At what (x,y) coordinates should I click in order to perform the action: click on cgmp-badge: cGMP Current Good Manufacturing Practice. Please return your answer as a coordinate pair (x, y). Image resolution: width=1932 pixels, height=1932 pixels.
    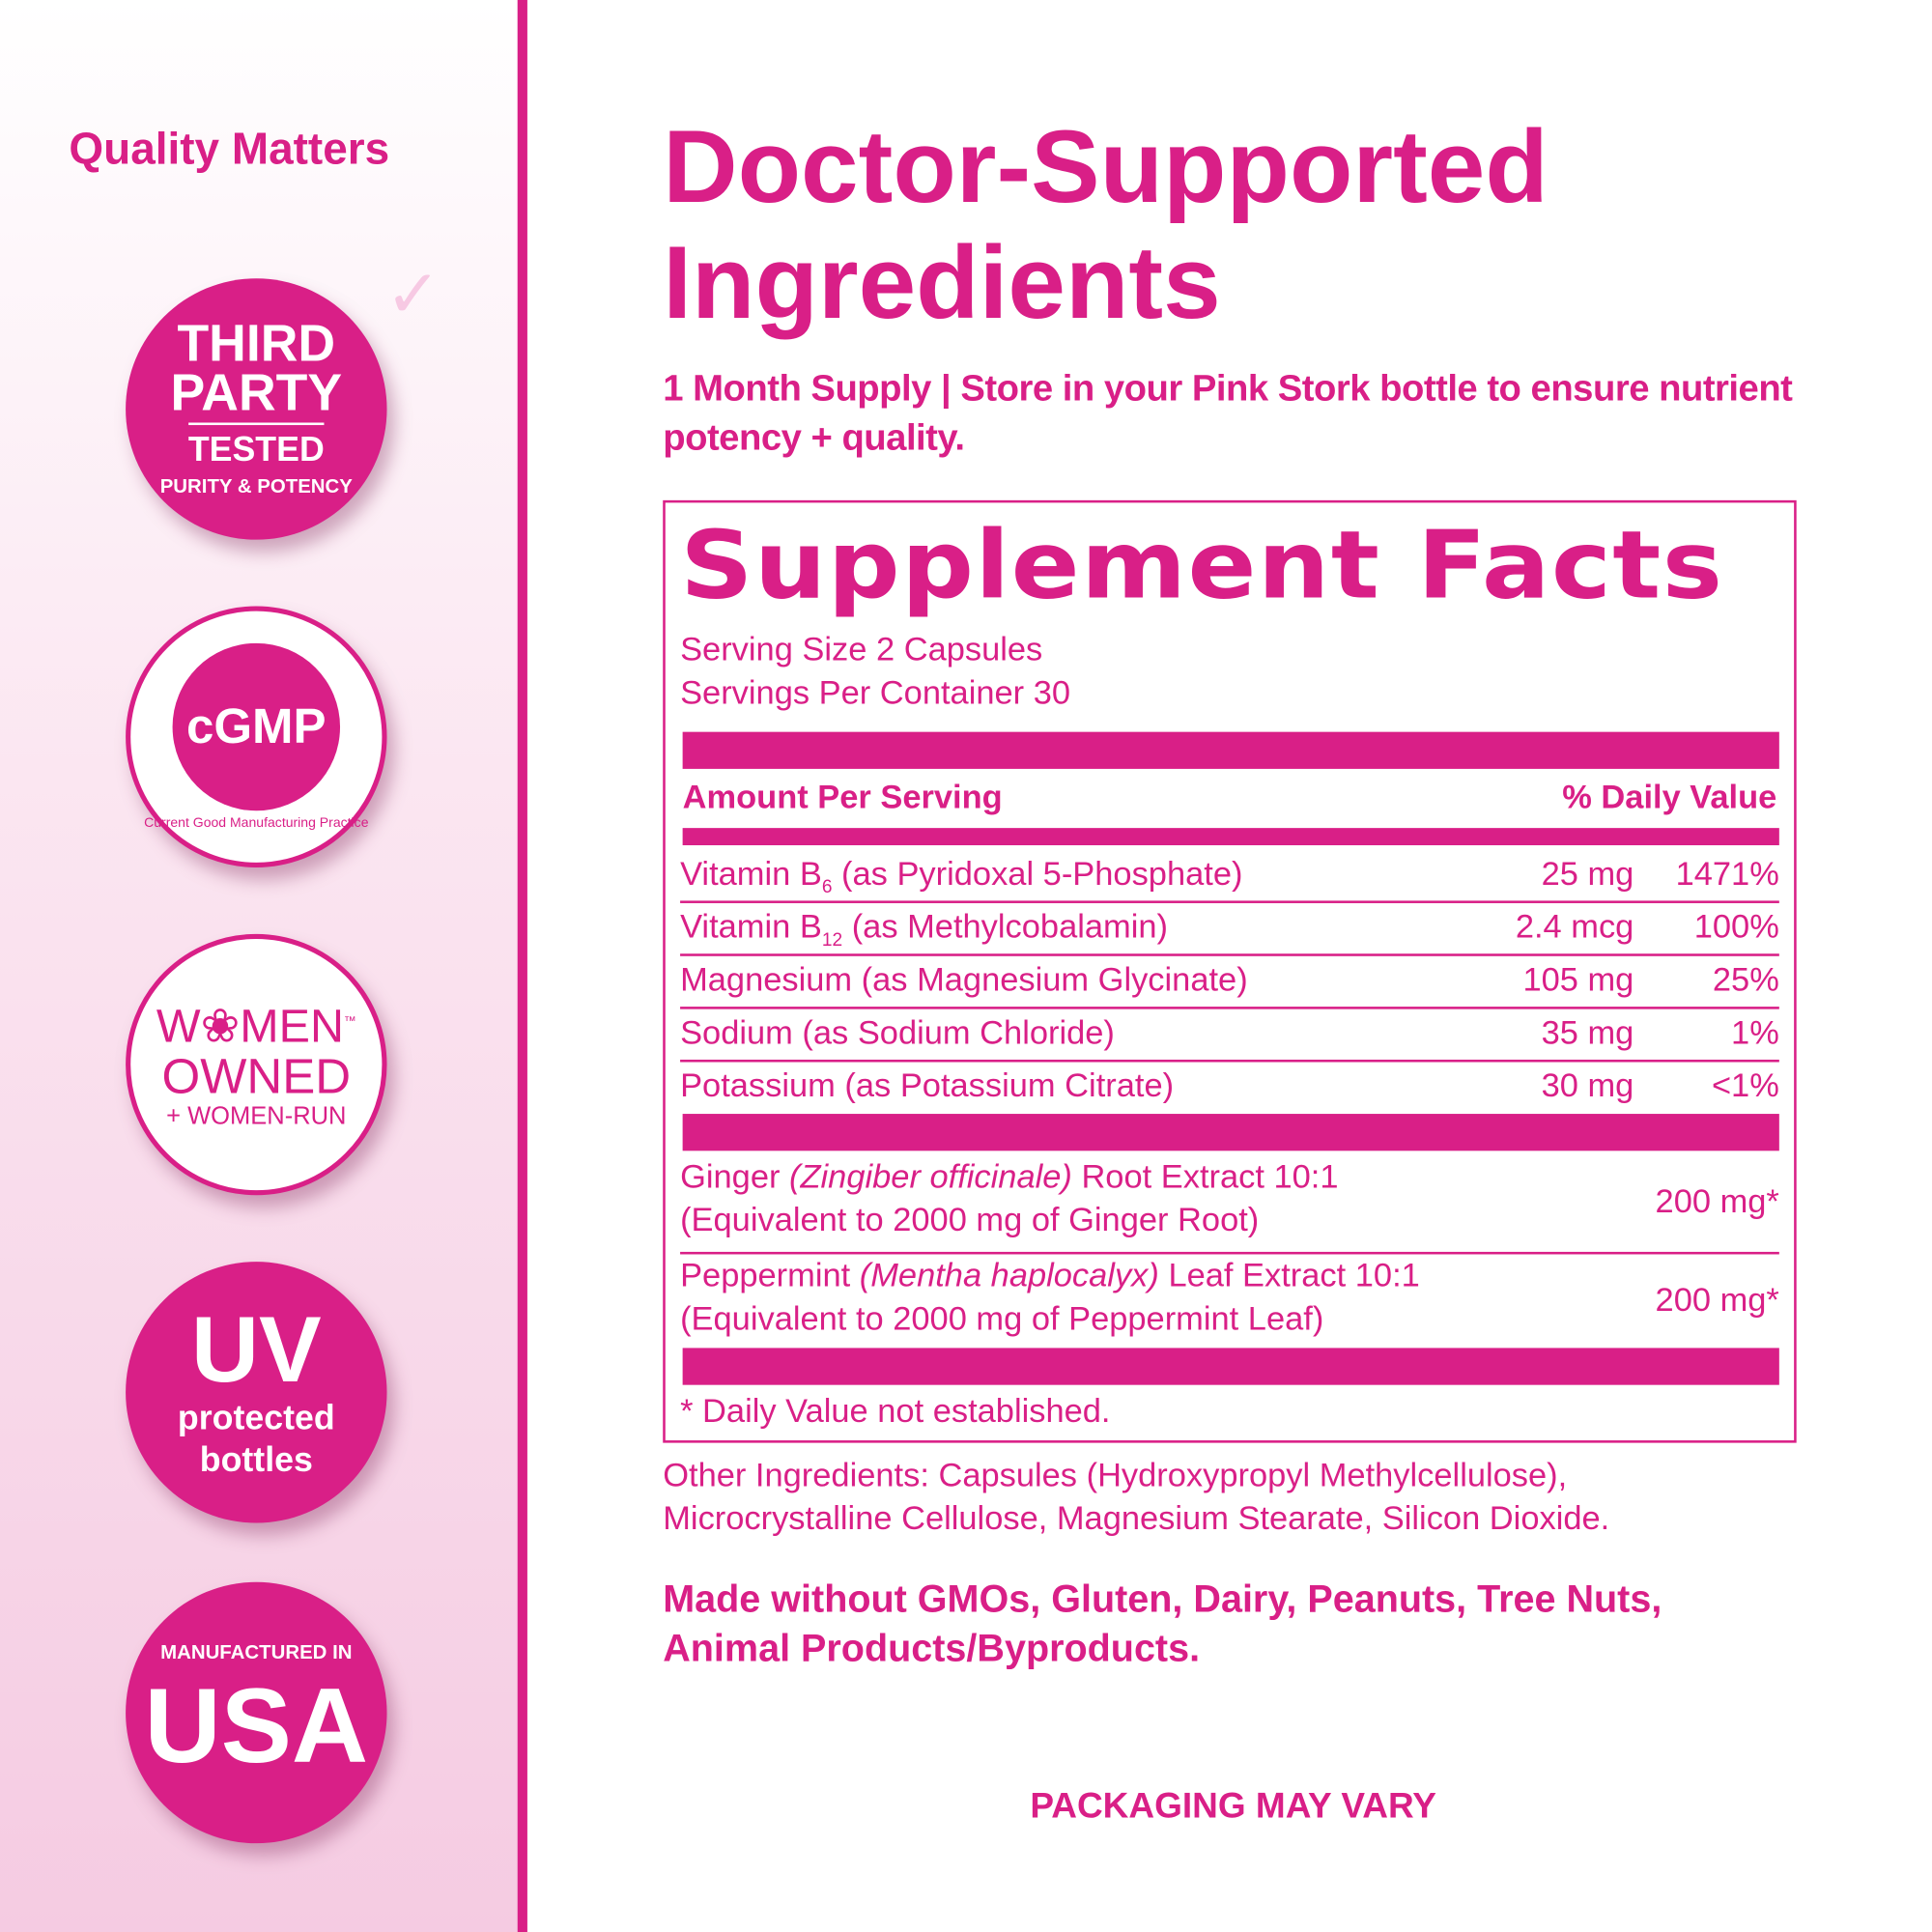
    Looking at the image, I should click on (256, 736).